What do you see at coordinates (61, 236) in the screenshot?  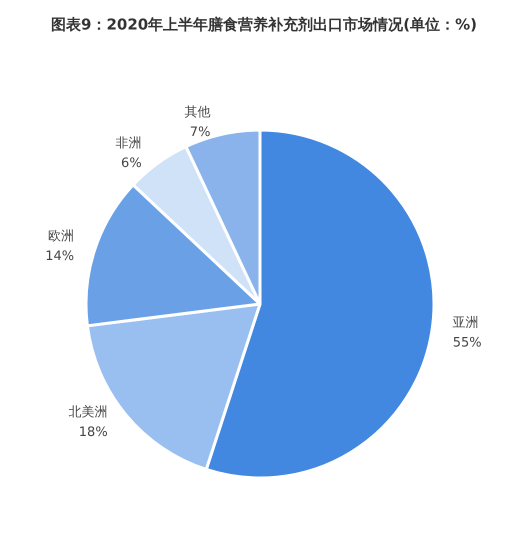 I see `slice-label: 欧洲` at bounding box center [61, 236].